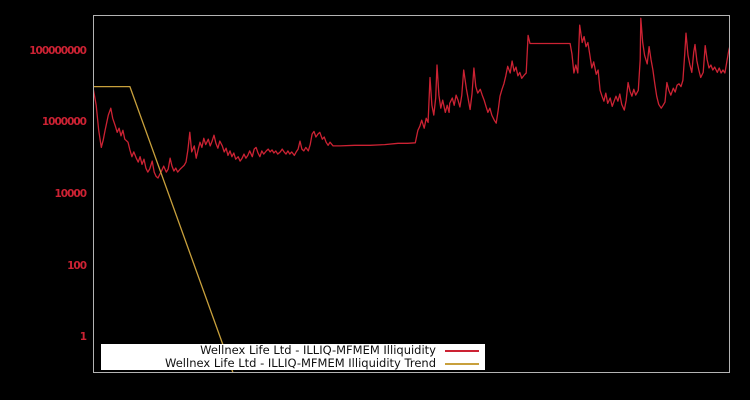 Image resolution: width=750 pixels, height=400 pixels. I want to click on legend-swatch-illiquidity-line, so click(462, 350).